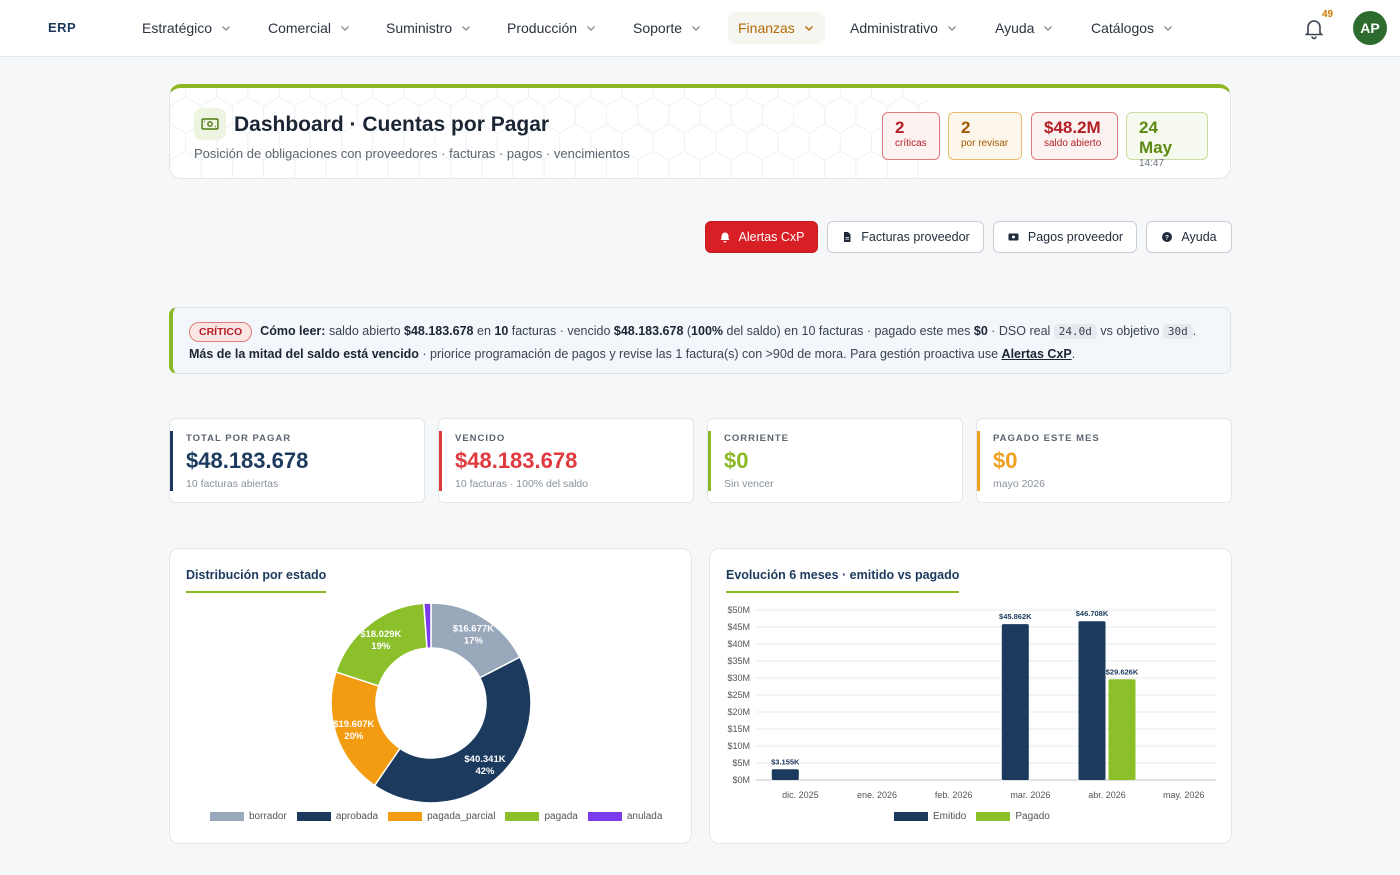 This screenshot has height=875, width=1400. Describe the element at coordinates (256, 580) in the screenshot. I see `donut-chart-title: Distribución por estado` at that location.